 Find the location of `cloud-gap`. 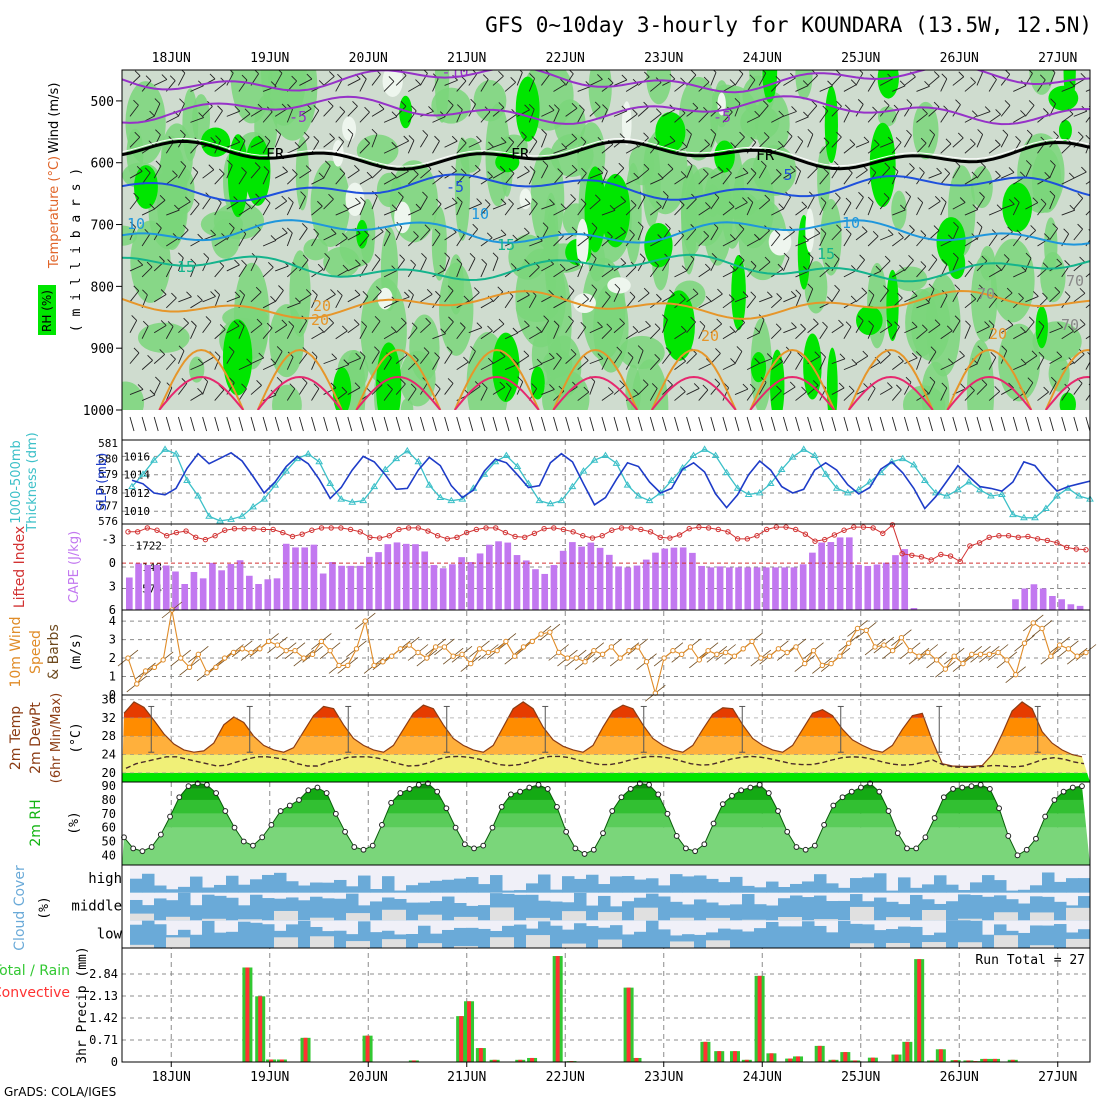

cloud-gap is located at coordinates (502, 942).